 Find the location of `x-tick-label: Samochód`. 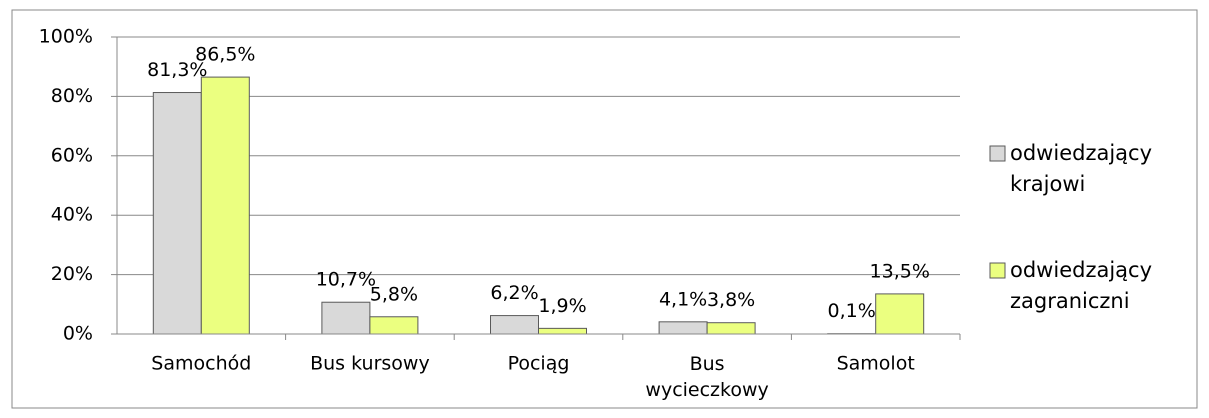

x-tick-label: Samochód is located at coordinates (201, 364).